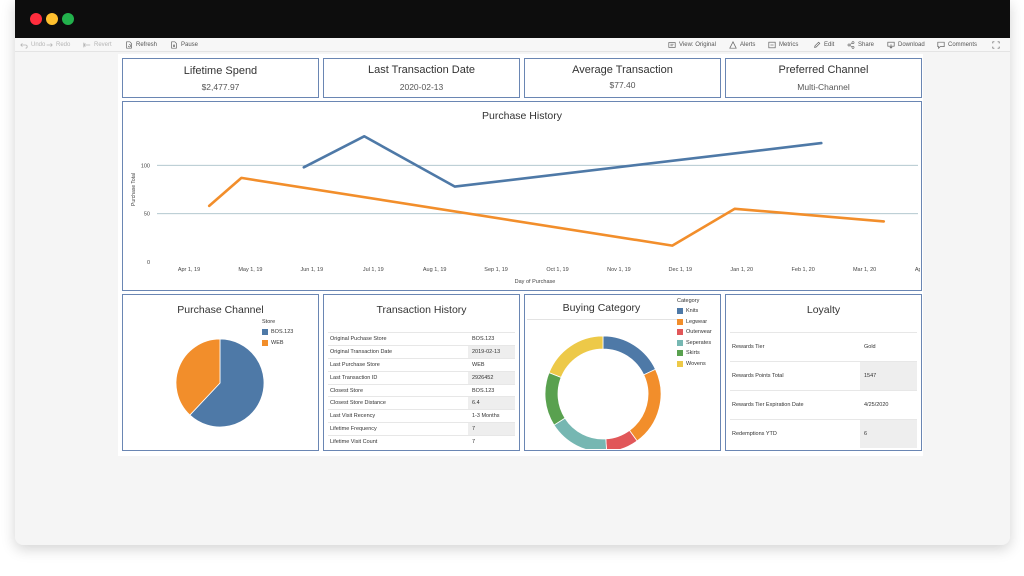 The height and width of the screenshot is (576, 1024). I want to click on legend-item: Outerwear, so click(694, 332).